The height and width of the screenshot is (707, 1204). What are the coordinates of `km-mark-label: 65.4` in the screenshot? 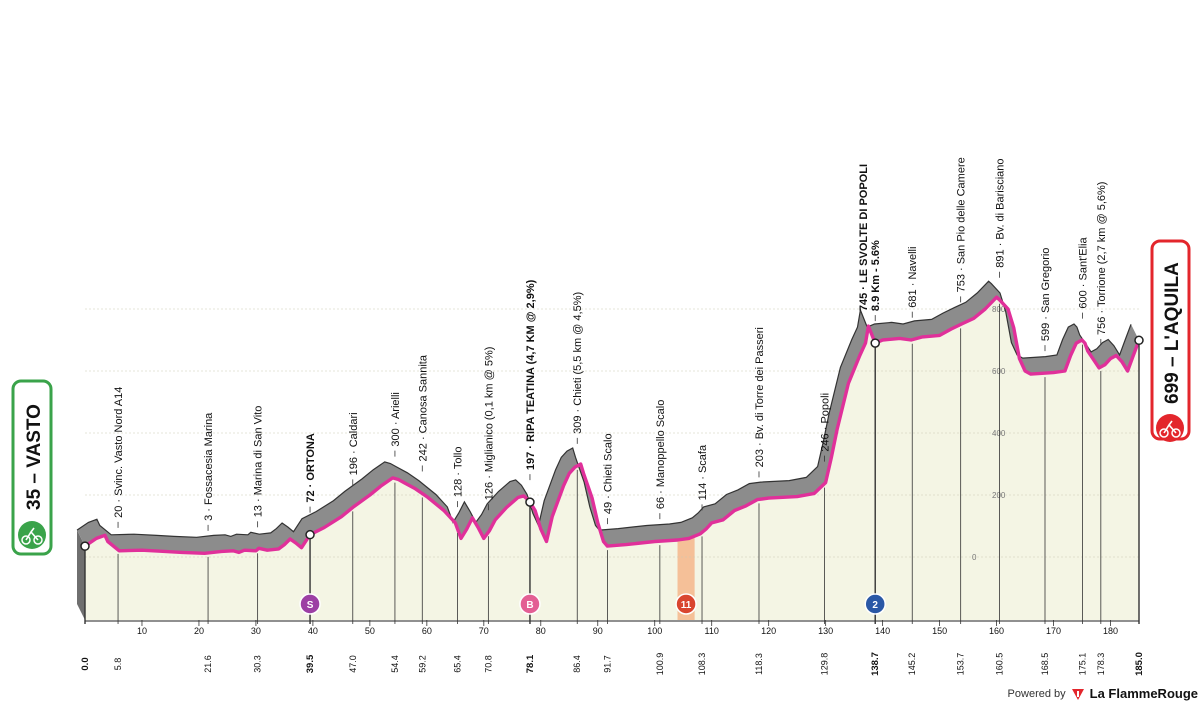 It's located at (458, 664).